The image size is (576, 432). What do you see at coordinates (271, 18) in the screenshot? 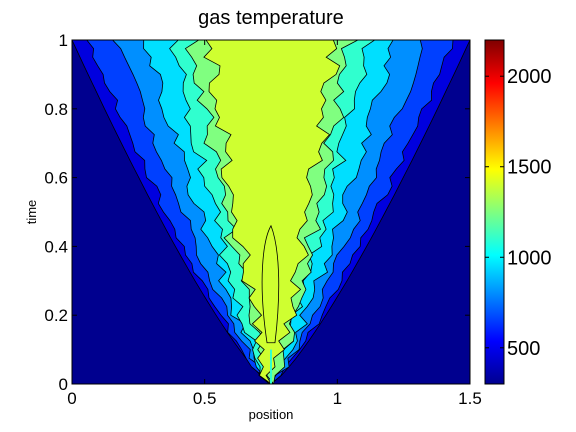
I see `chart-title: gas temperature` at bounding box center [271, 18].